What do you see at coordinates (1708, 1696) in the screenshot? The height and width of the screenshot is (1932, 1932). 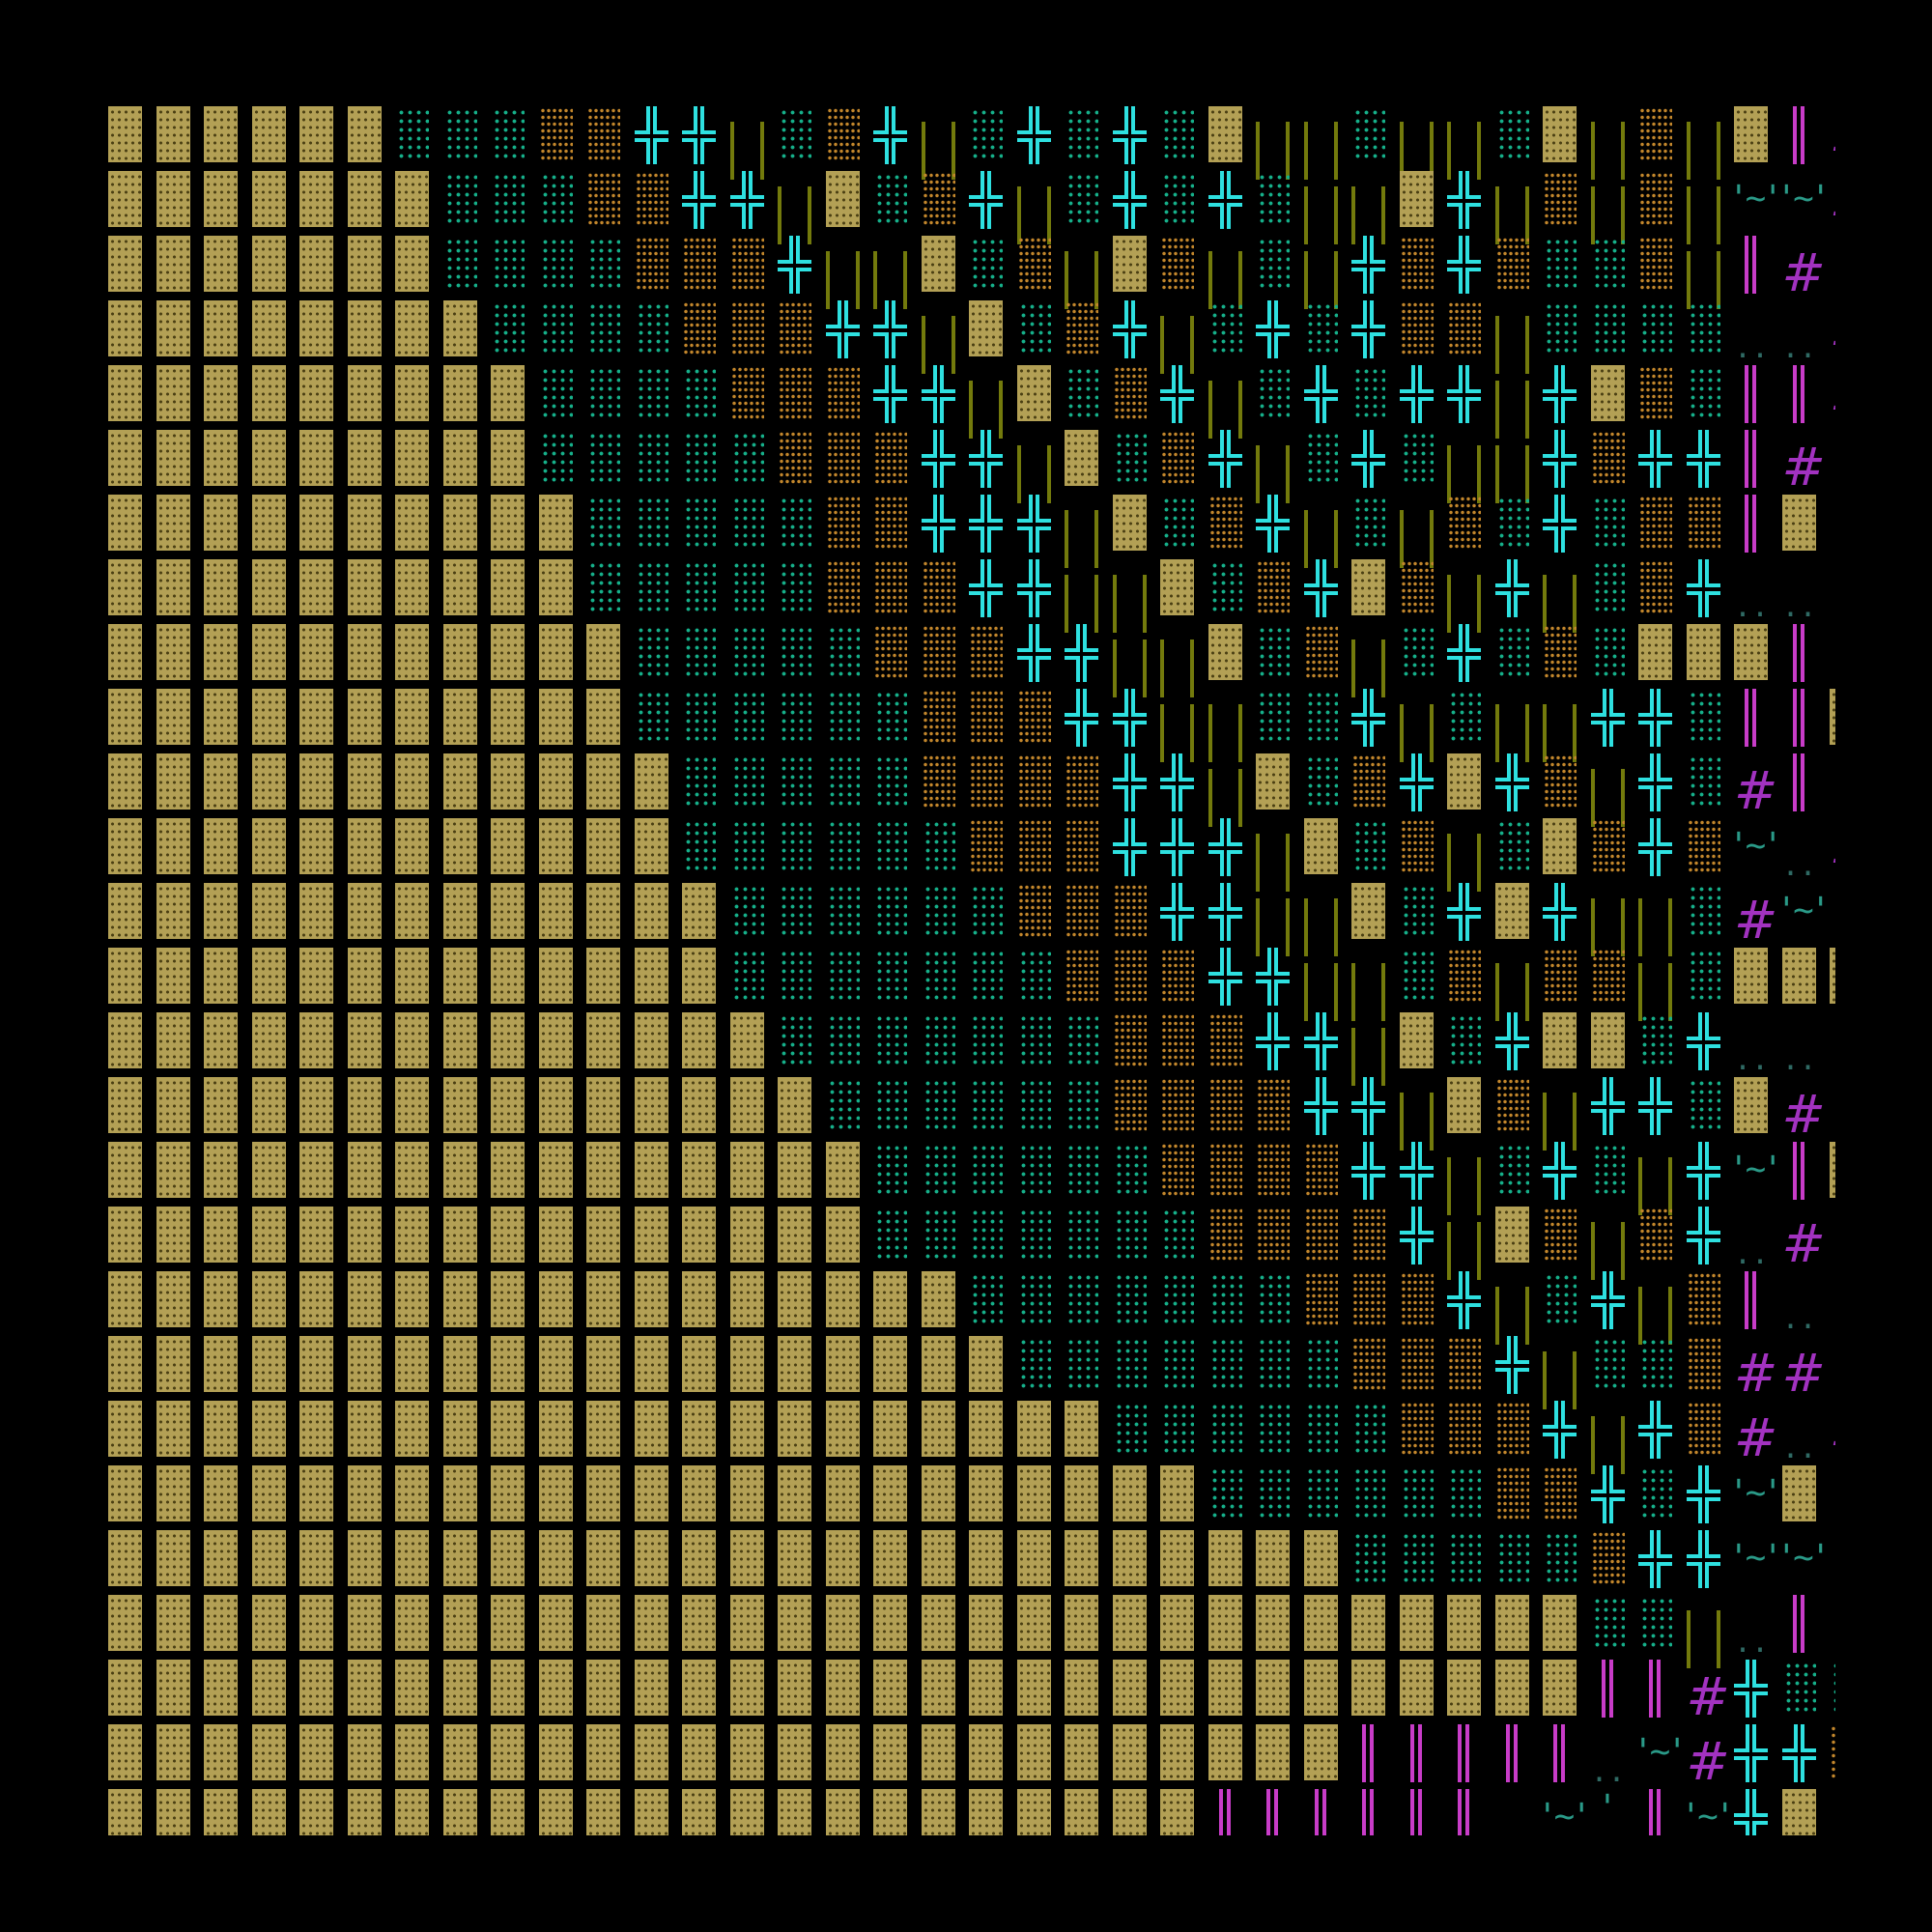 I see `map-tile-purple-hash: #` at bounding box center [1708, 1696].